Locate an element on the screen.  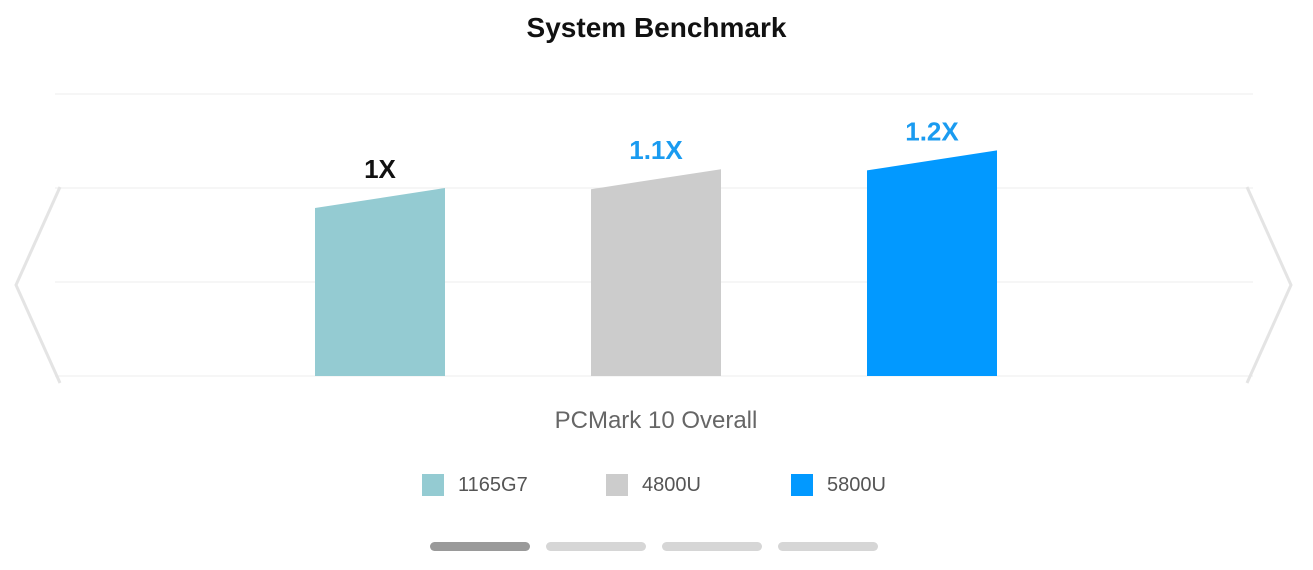
data-labels: 1X 1.1X 1.2X is located at coordinates (661, 150).